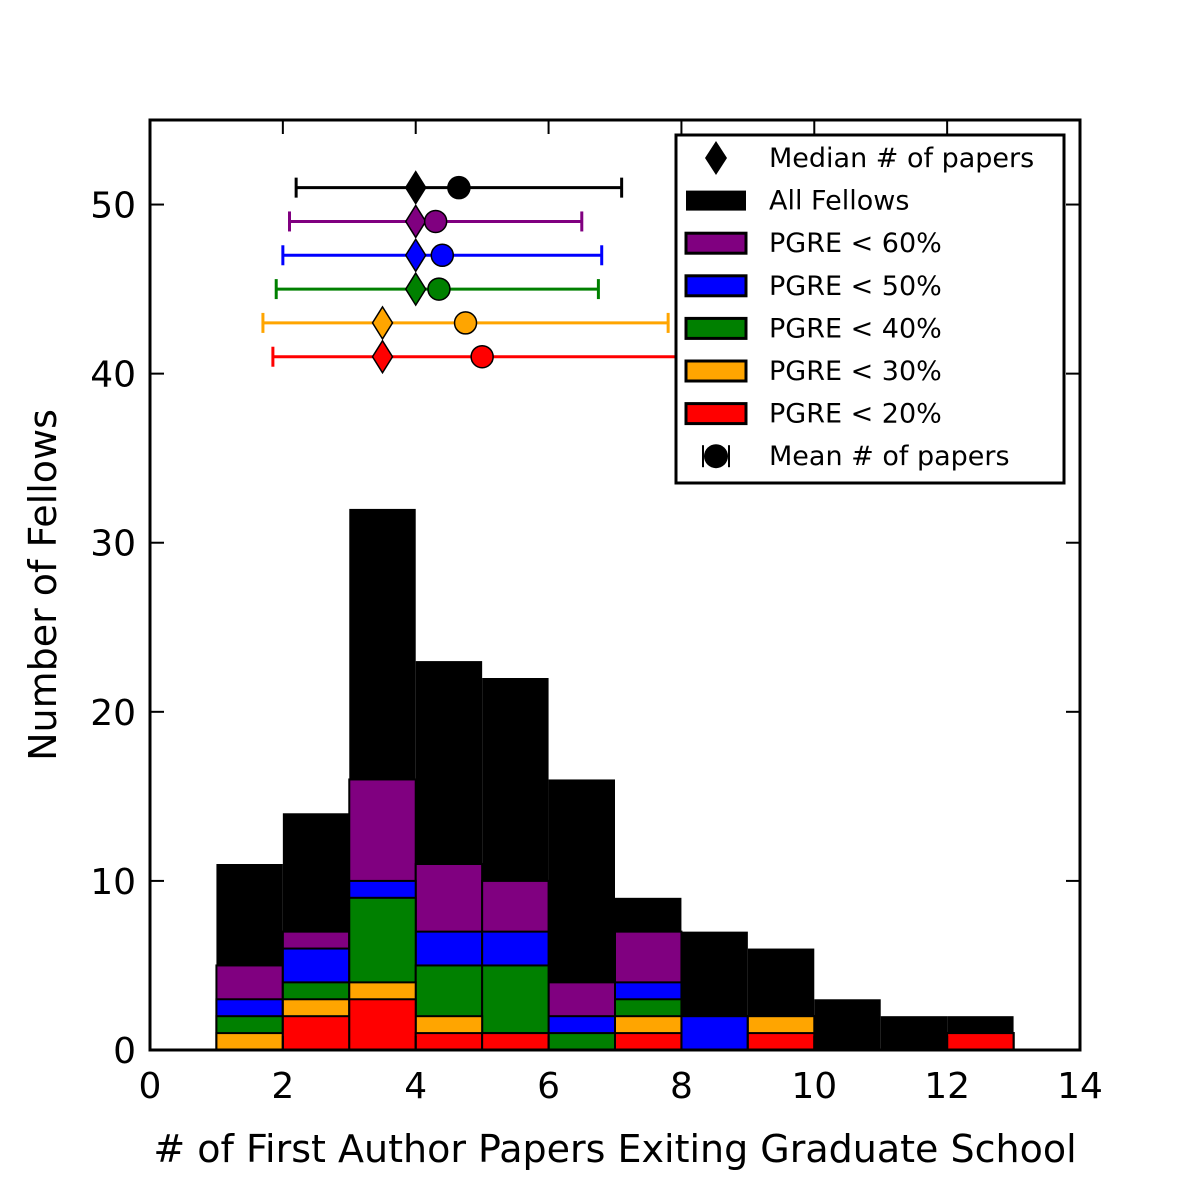  Describe the element at coordinates (947, 1086) in the screenshot. I see `x-tick-label: 12` at that location.